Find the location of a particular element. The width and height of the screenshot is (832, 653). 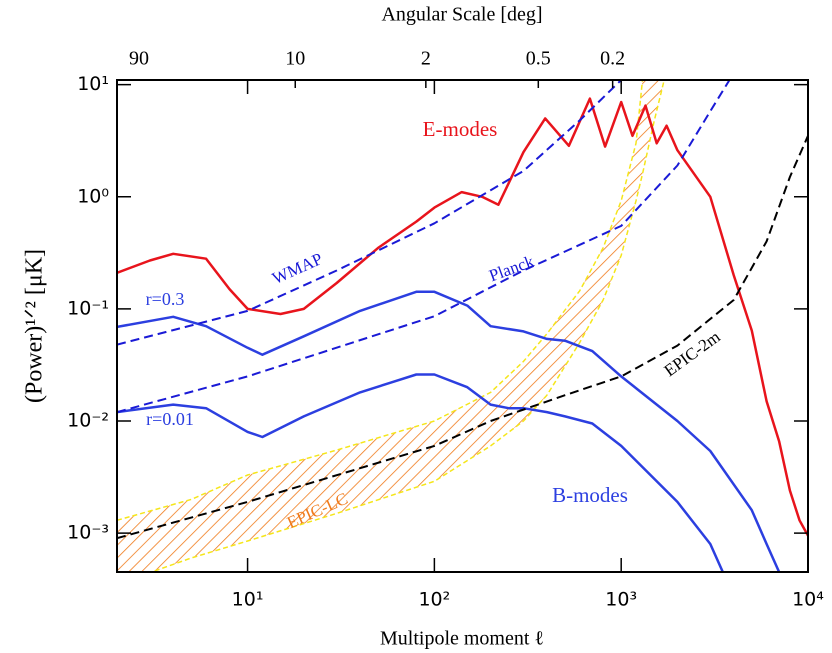

x2-axis-label: Angular Scale [deg] is located at coordinates (461, 15).